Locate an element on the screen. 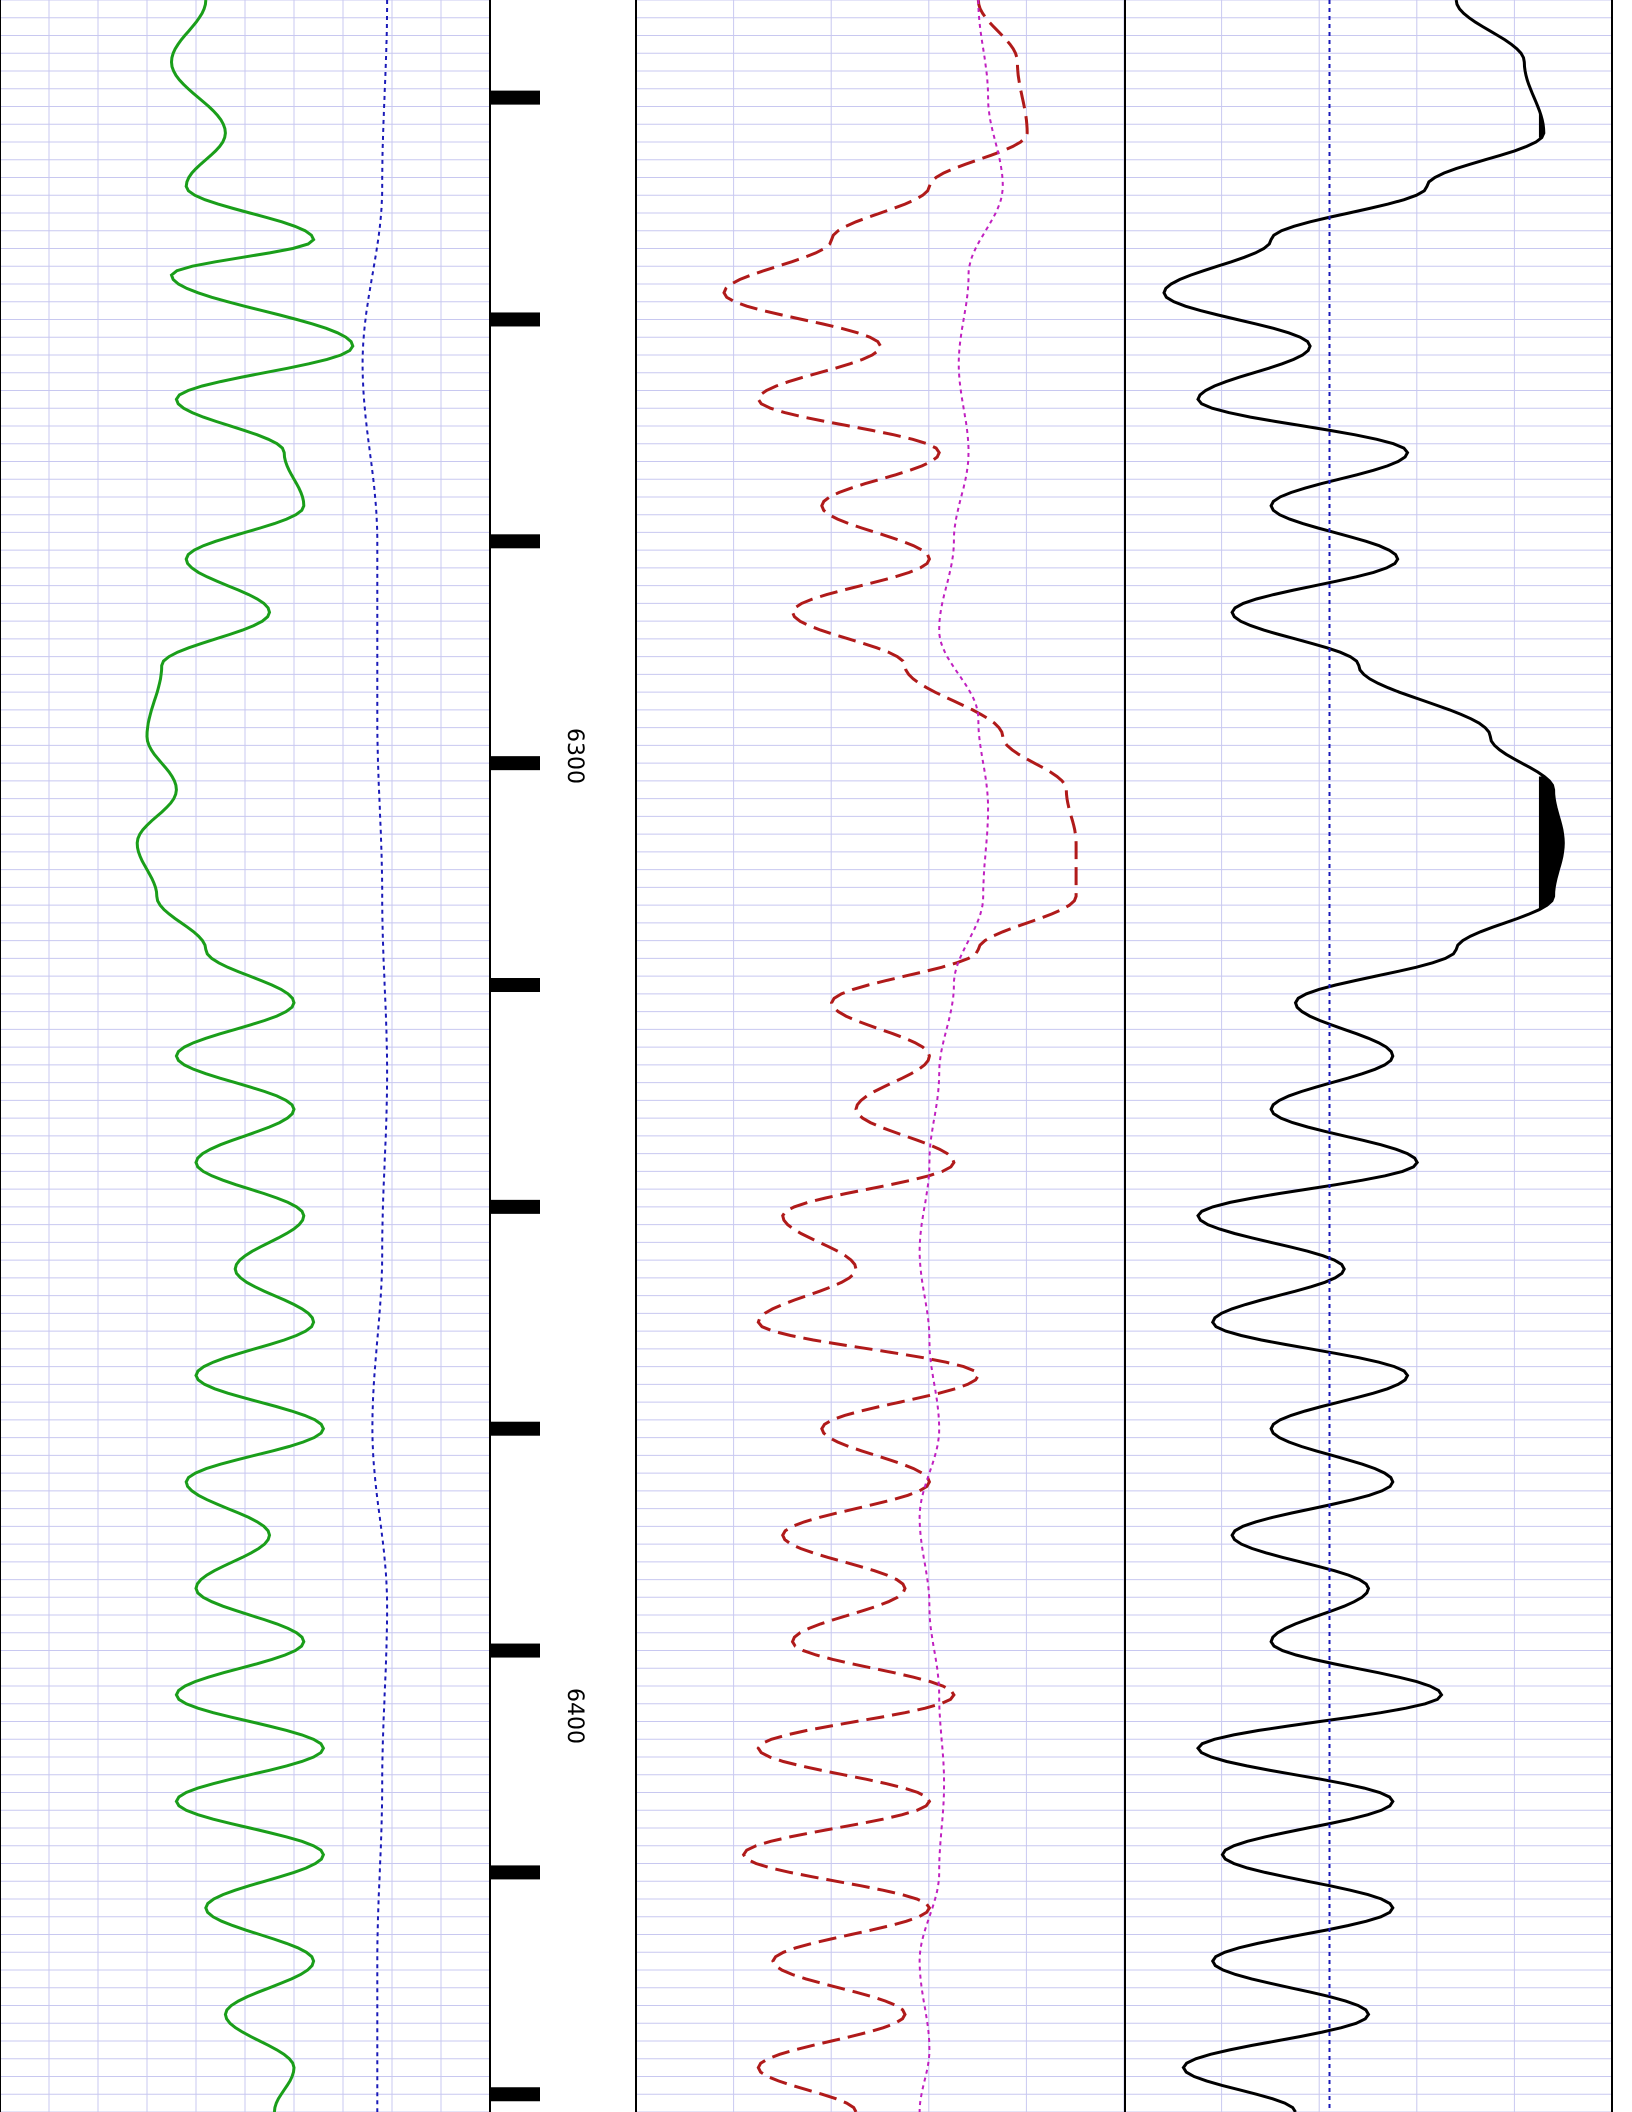 This screenshot has width=1632, height=2112. depth-track: 6300 6400 is located at coordinates (574, 1236).